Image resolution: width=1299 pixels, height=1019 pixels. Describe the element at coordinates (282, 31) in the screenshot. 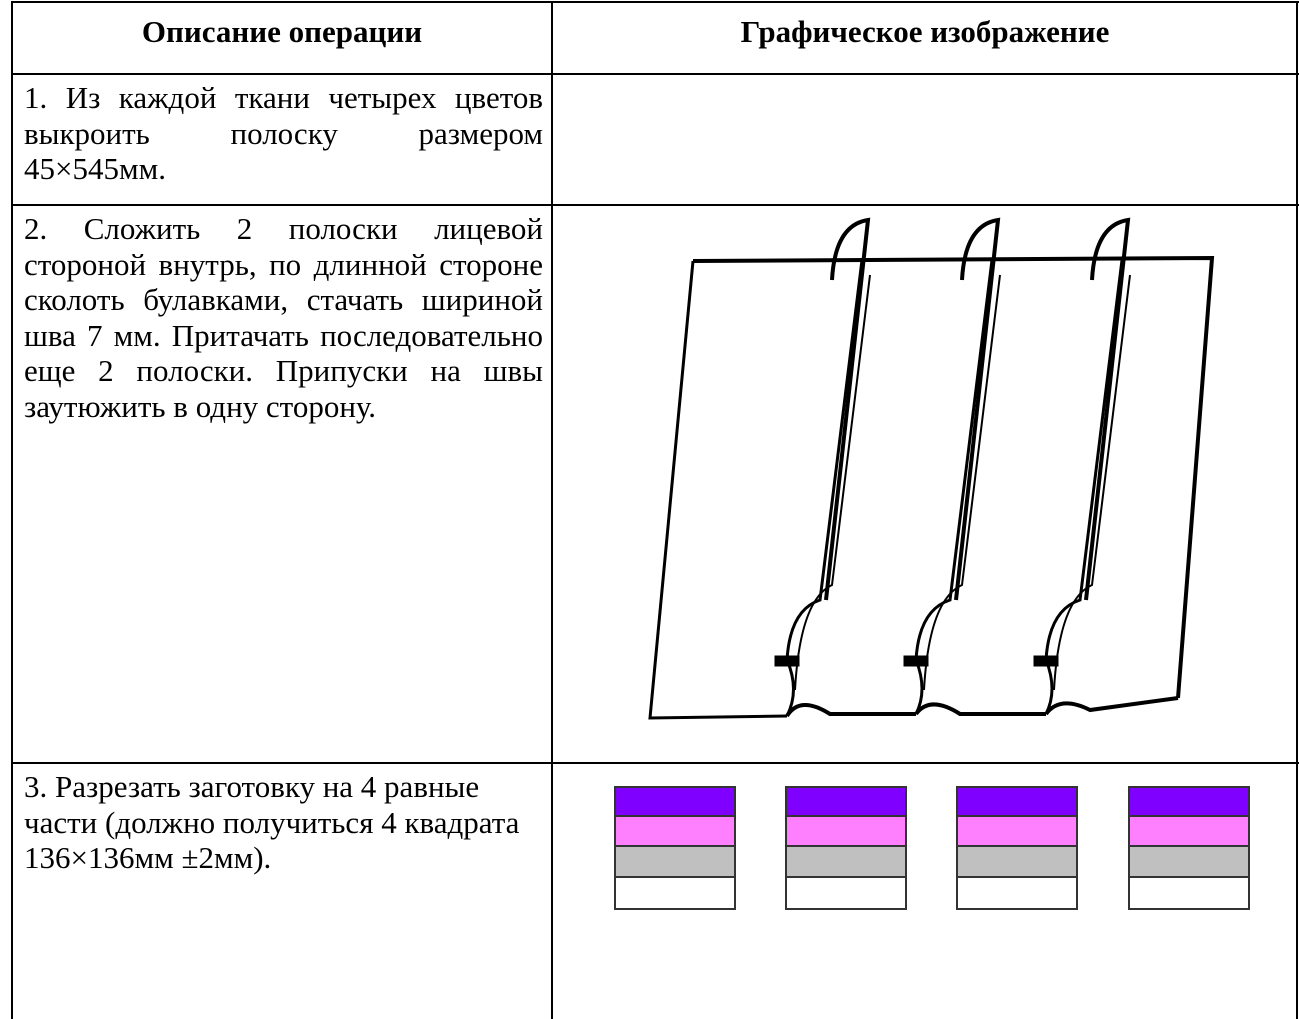

I see `header-cell: Описание операции` at that location.